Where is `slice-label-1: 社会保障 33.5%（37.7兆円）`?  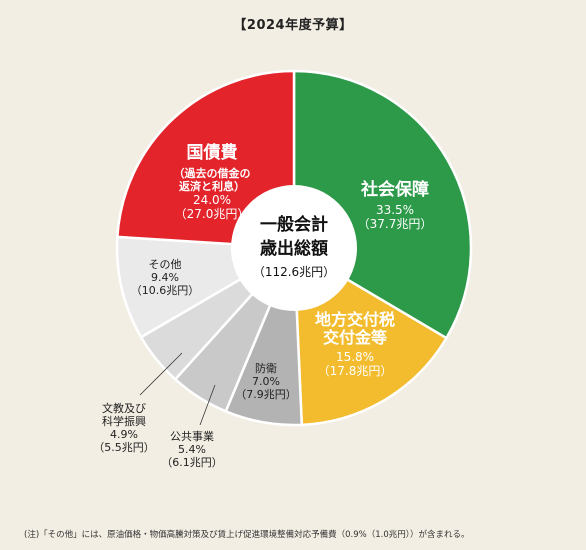 slice-label-1: 社会保障 33.5%（37.7兆円） is located at coordinates (395, 205).